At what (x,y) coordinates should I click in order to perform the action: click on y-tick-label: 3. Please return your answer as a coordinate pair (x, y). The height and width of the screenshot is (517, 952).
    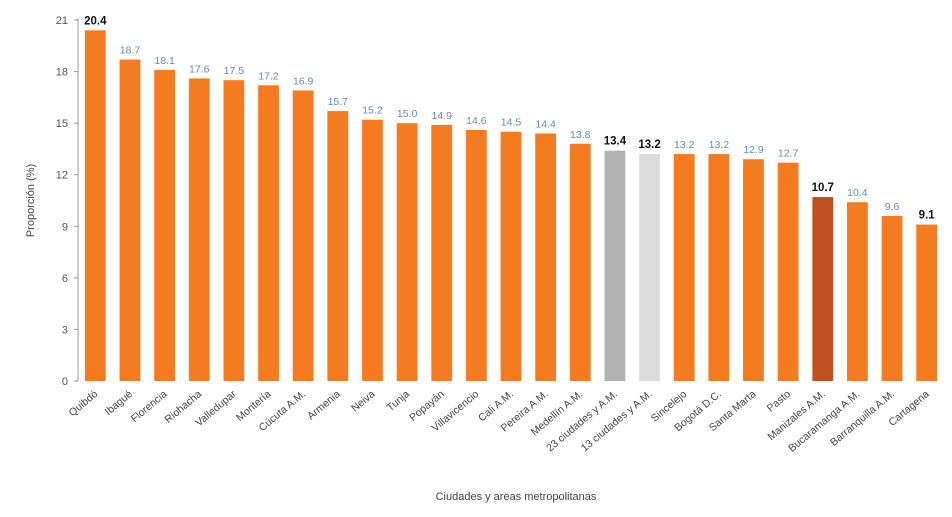
    Looking at the image, I should click on (65, 330).